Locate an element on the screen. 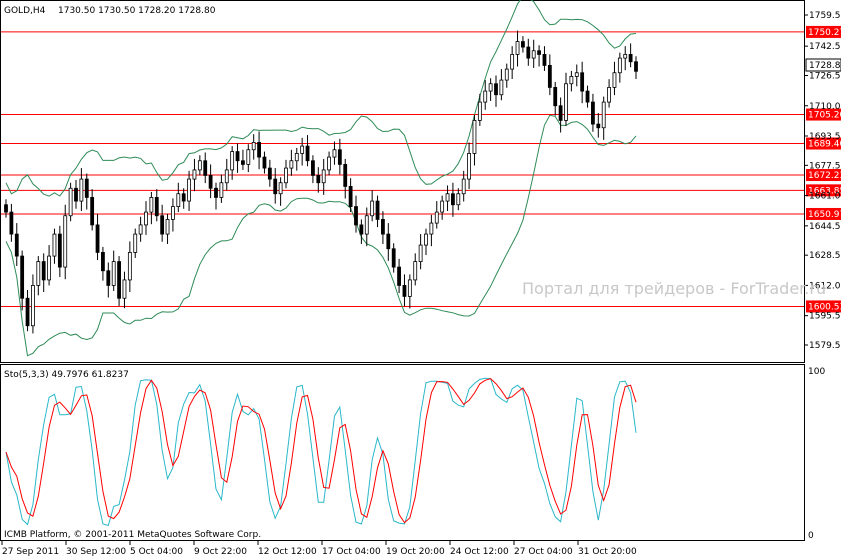  time-tick-label: 5 Oct 04:00 is located at coordinates (156, 552).